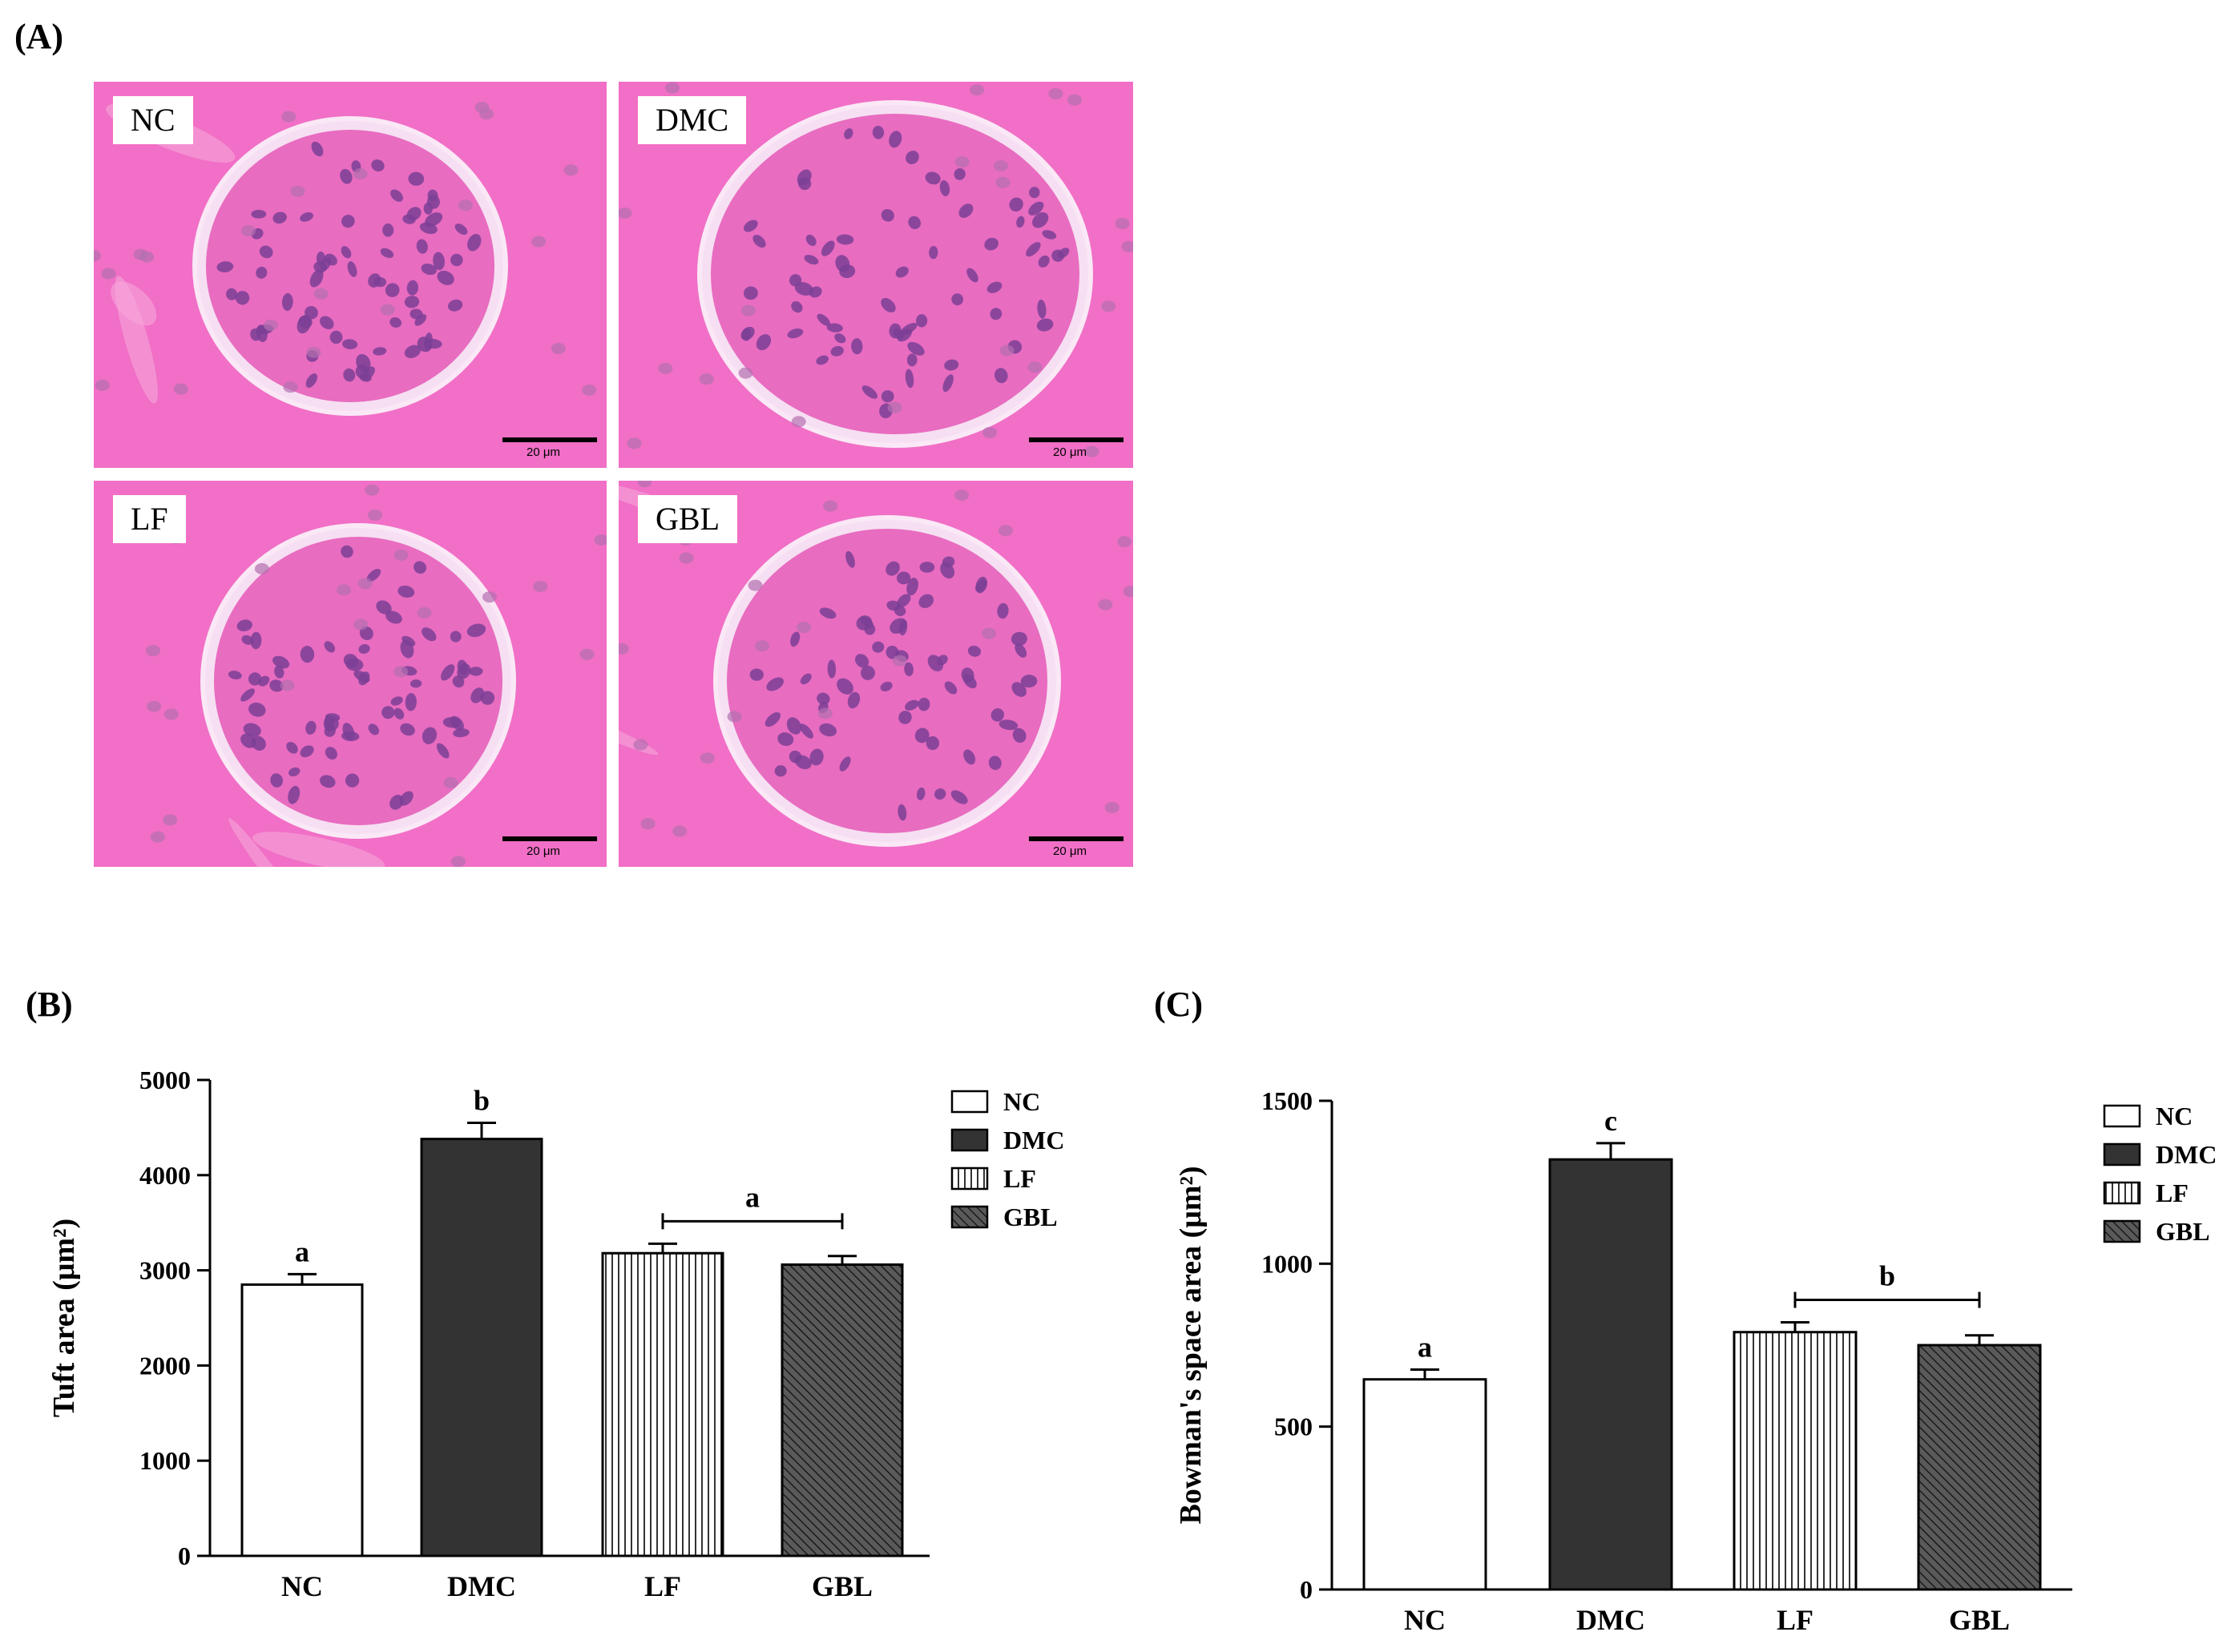 Image resolution: width=2235 pixels, height=1652 pixels. What do you see at coordinates (2172, 1193) in the screenshot?
I see `legend-label: LF` at bounding box center [2172, 1193].